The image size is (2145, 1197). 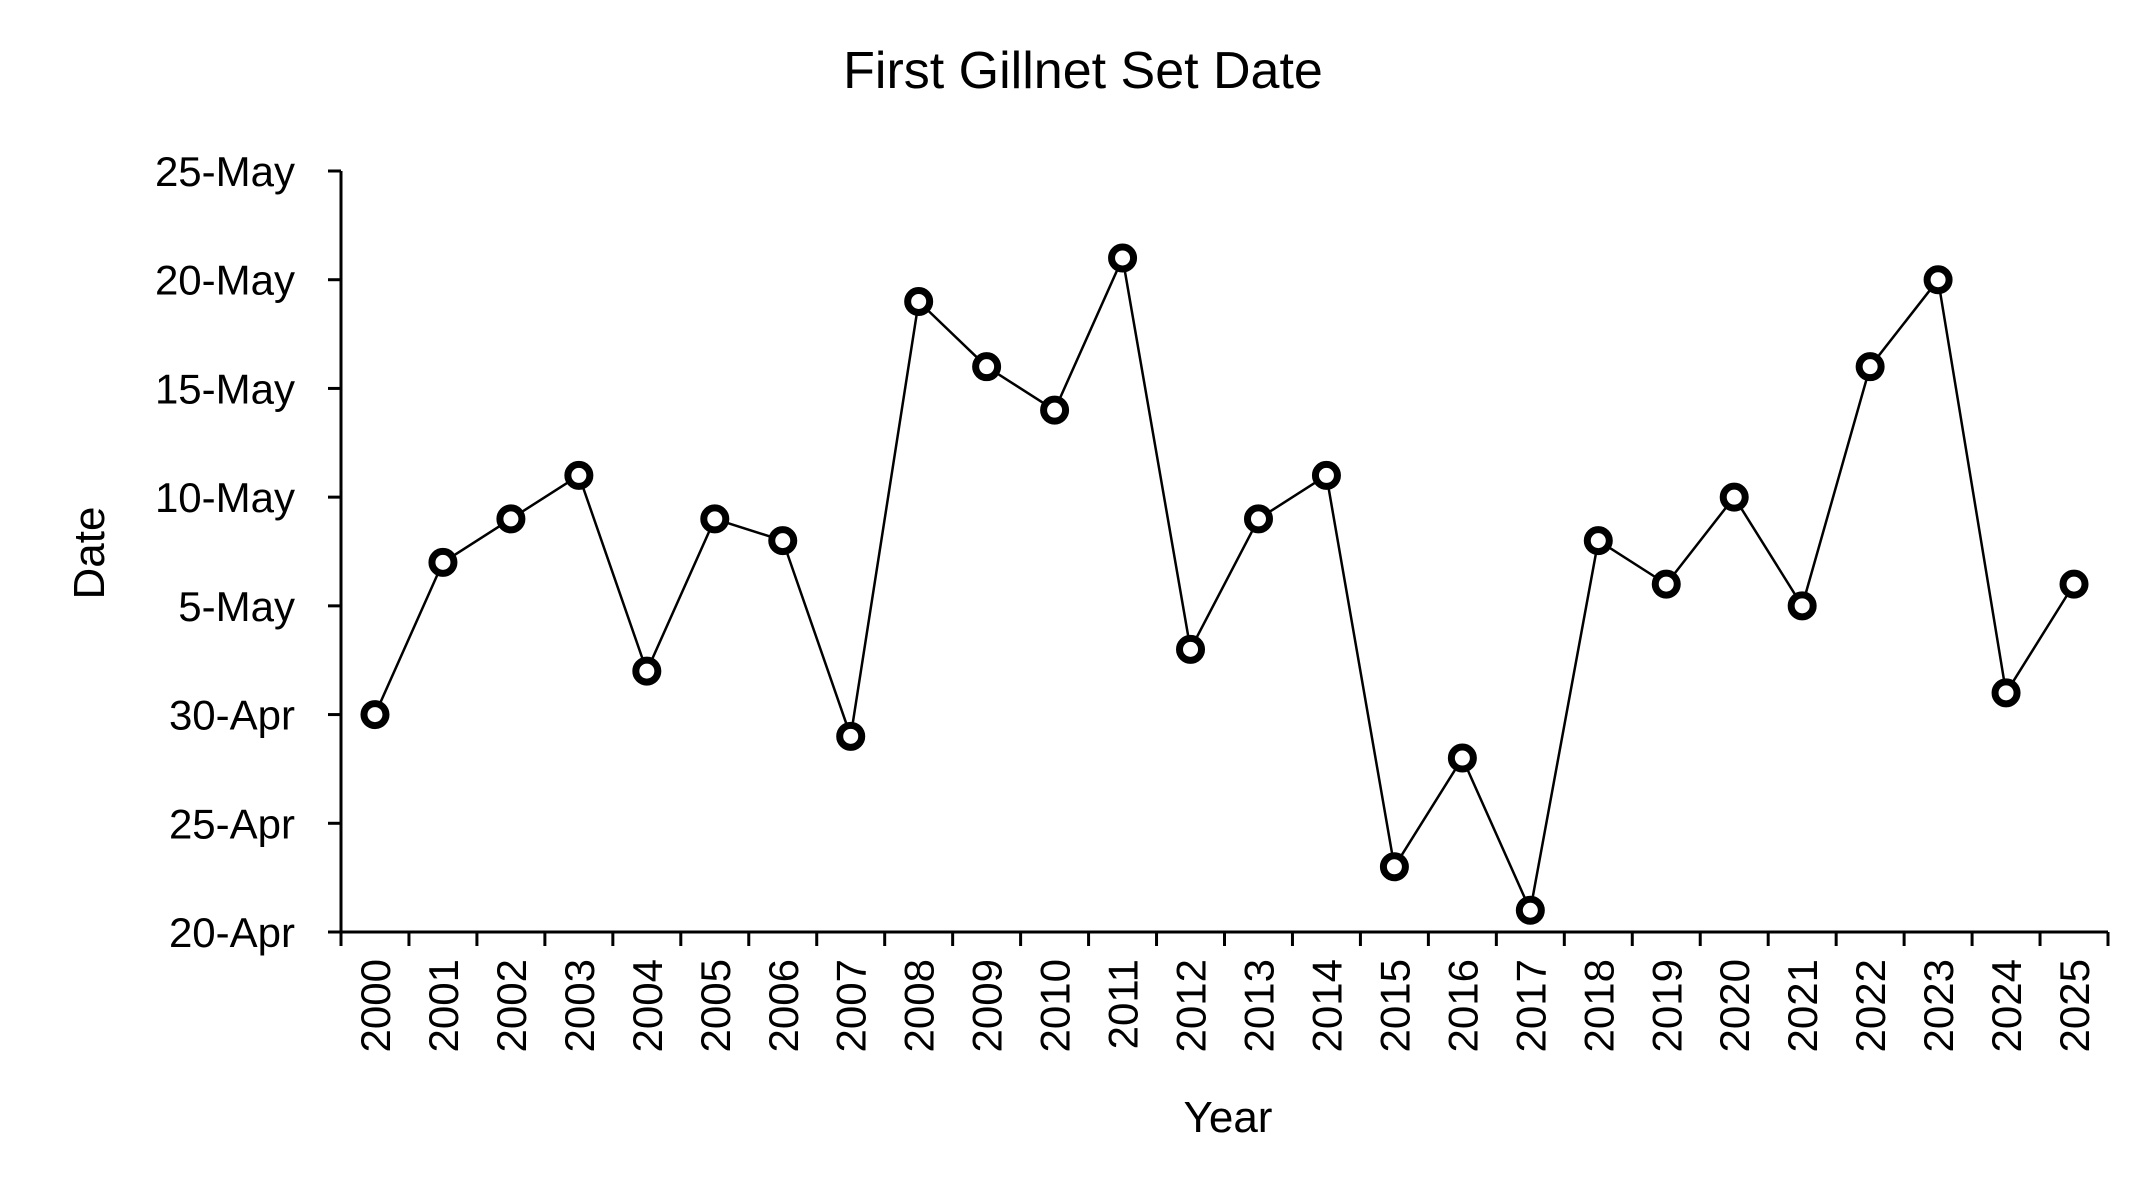 What do you see at coordinates (511, 519) in the screenshot?
I see `data-point-2002` at bounding box center [511, 519].